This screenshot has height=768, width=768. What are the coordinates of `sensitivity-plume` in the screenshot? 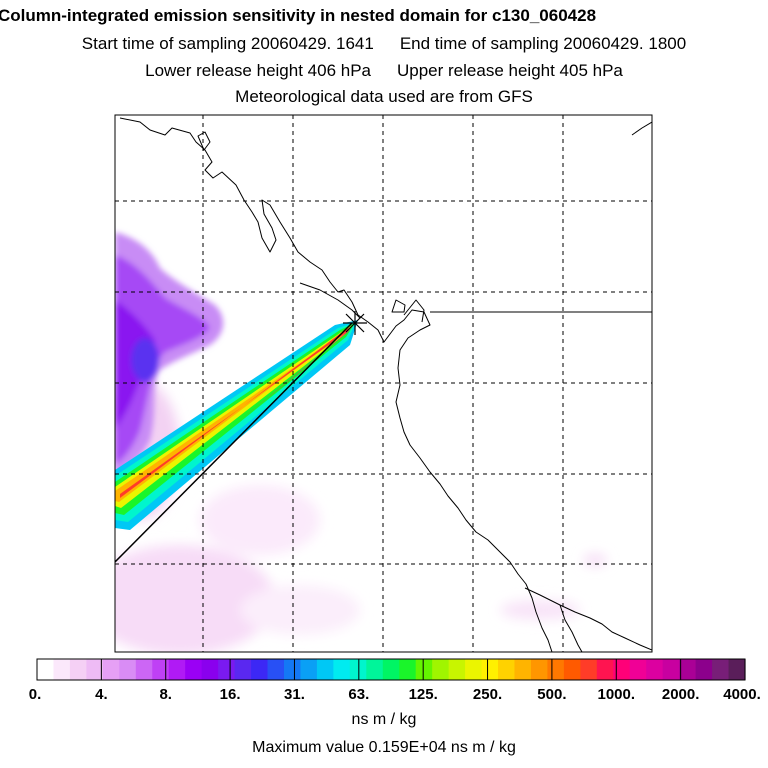 It's located at (236, 425).